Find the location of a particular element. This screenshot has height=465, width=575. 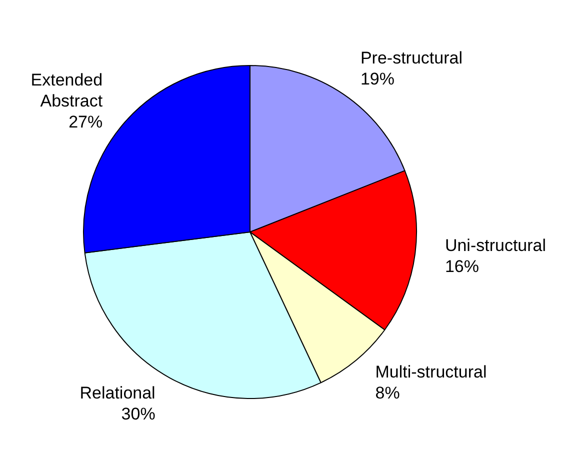

data-label: 8% is located at coordinates (387, 393).